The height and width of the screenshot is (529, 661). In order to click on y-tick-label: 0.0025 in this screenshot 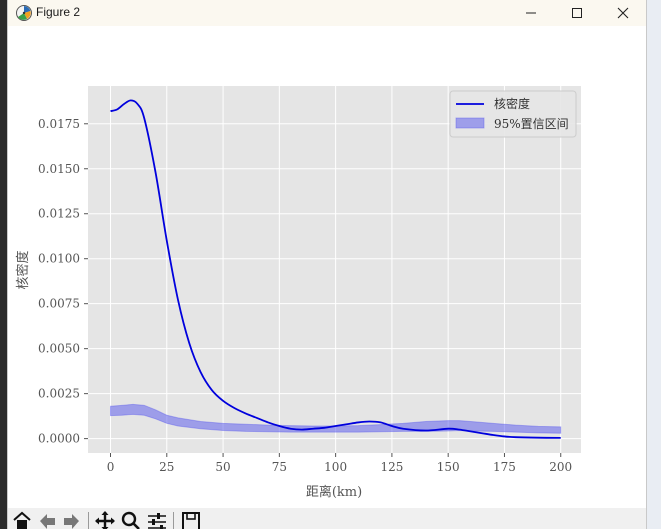, I will do `click(59, 394)`.